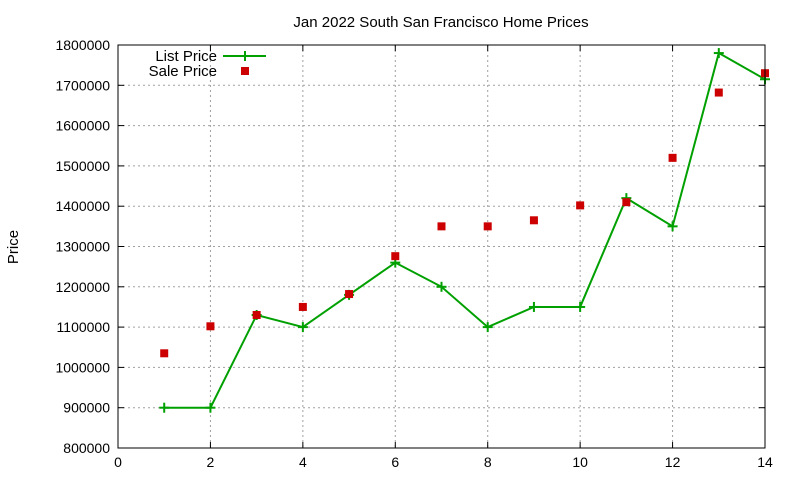 The height and width of the screenshot is (480, 800). What do you see at coordinates (82, 287) in the screenshot?
I see `y-tick-label: 1200000` at bounding box center [82, 287].